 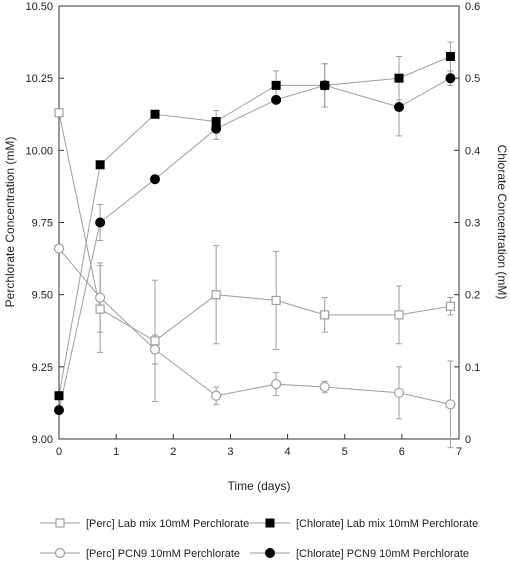 I want to click on left-y-tick-label: 9.00, so click(x=42, y=440).